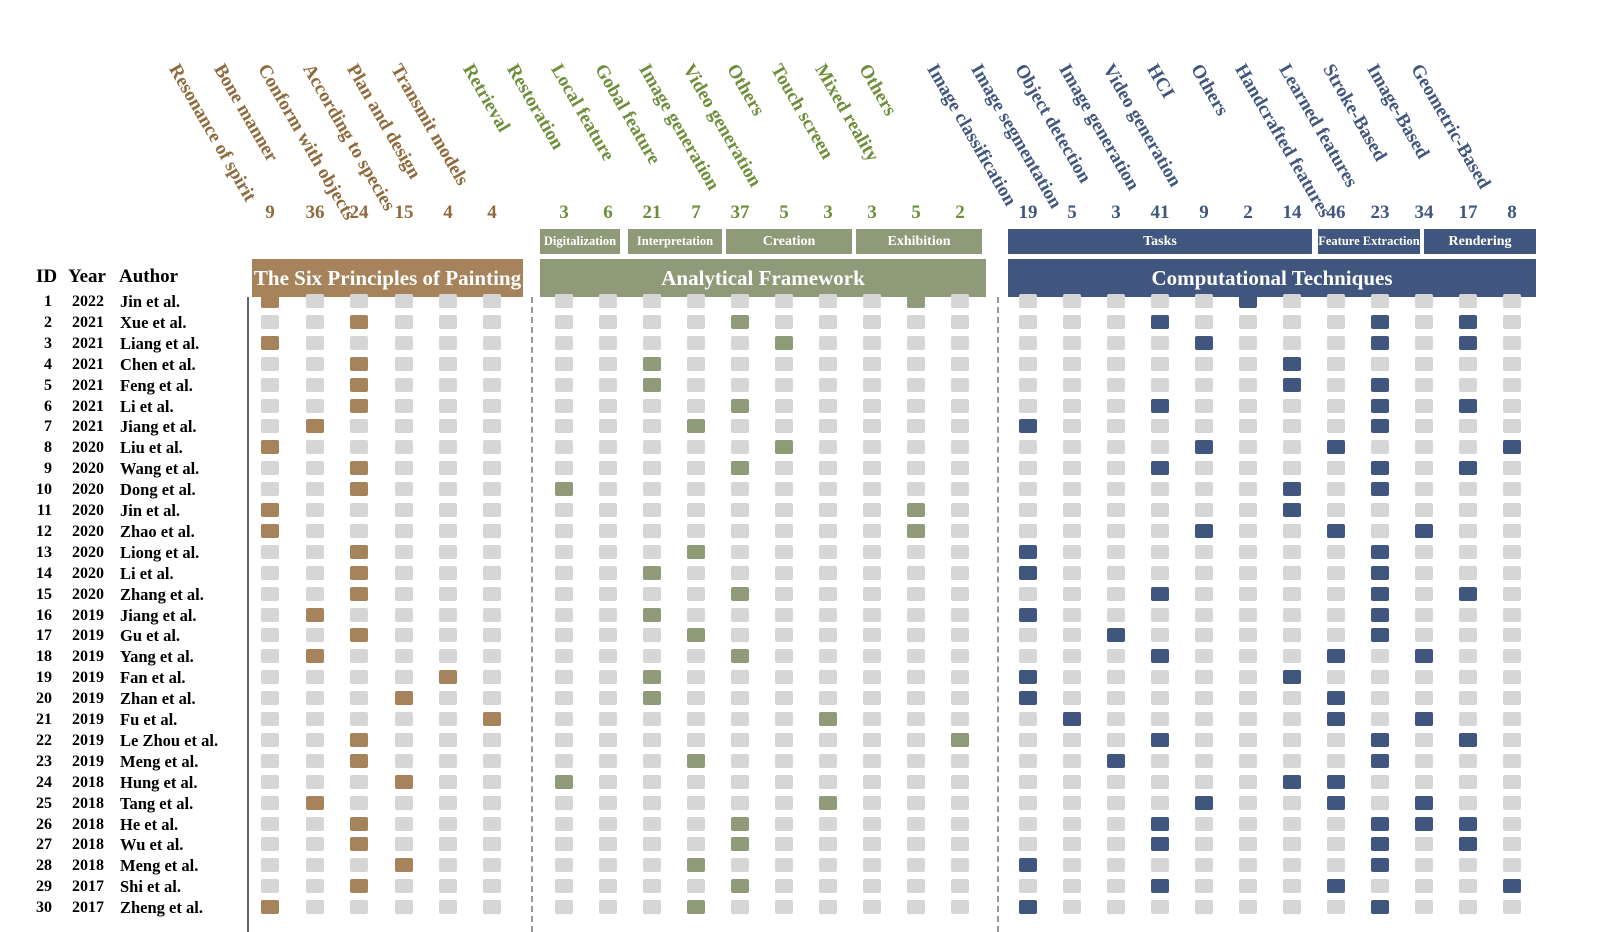  What do you see at coordinates (157, 657) in the screenshot?
I see `row-author: Yang et al.` at bounding box center [157, 657].